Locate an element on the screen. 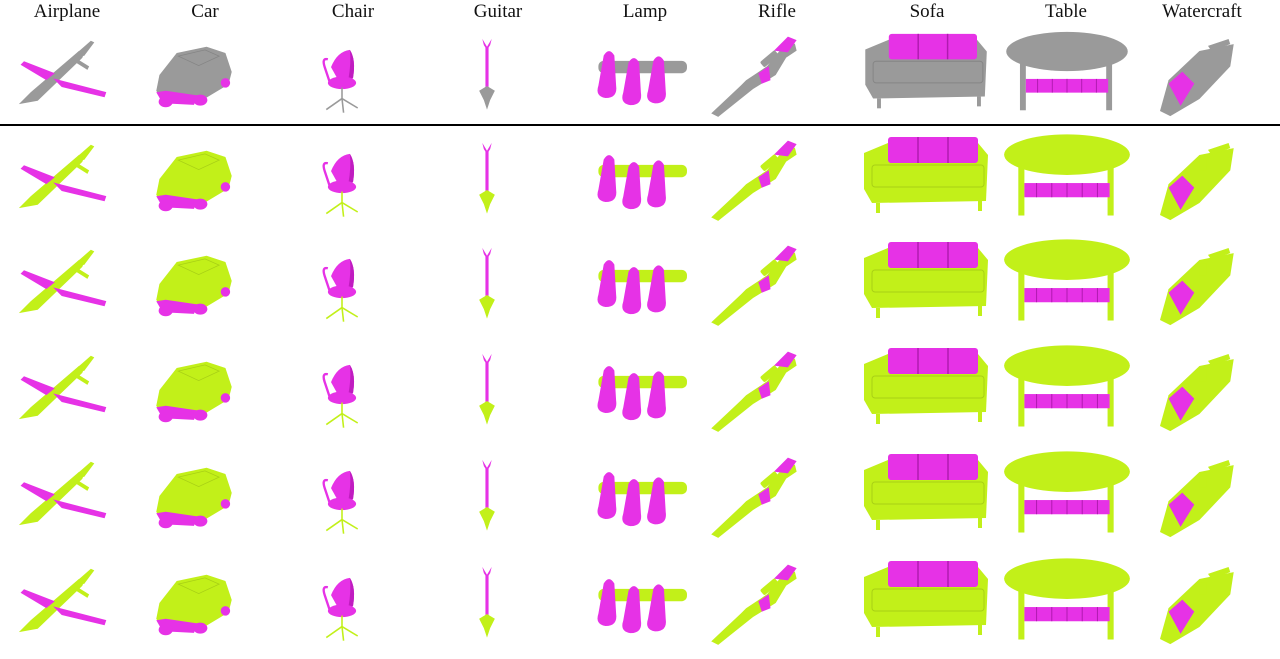  source-chair-shape is located at coordinates (353, 75).